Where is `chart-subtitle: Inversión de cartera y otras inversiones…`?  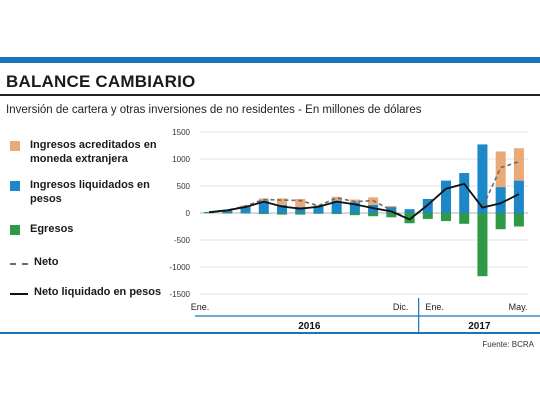 chart-subtitle: Inversión de cartera y otras inversiones… is located at coordinates (214, 110).